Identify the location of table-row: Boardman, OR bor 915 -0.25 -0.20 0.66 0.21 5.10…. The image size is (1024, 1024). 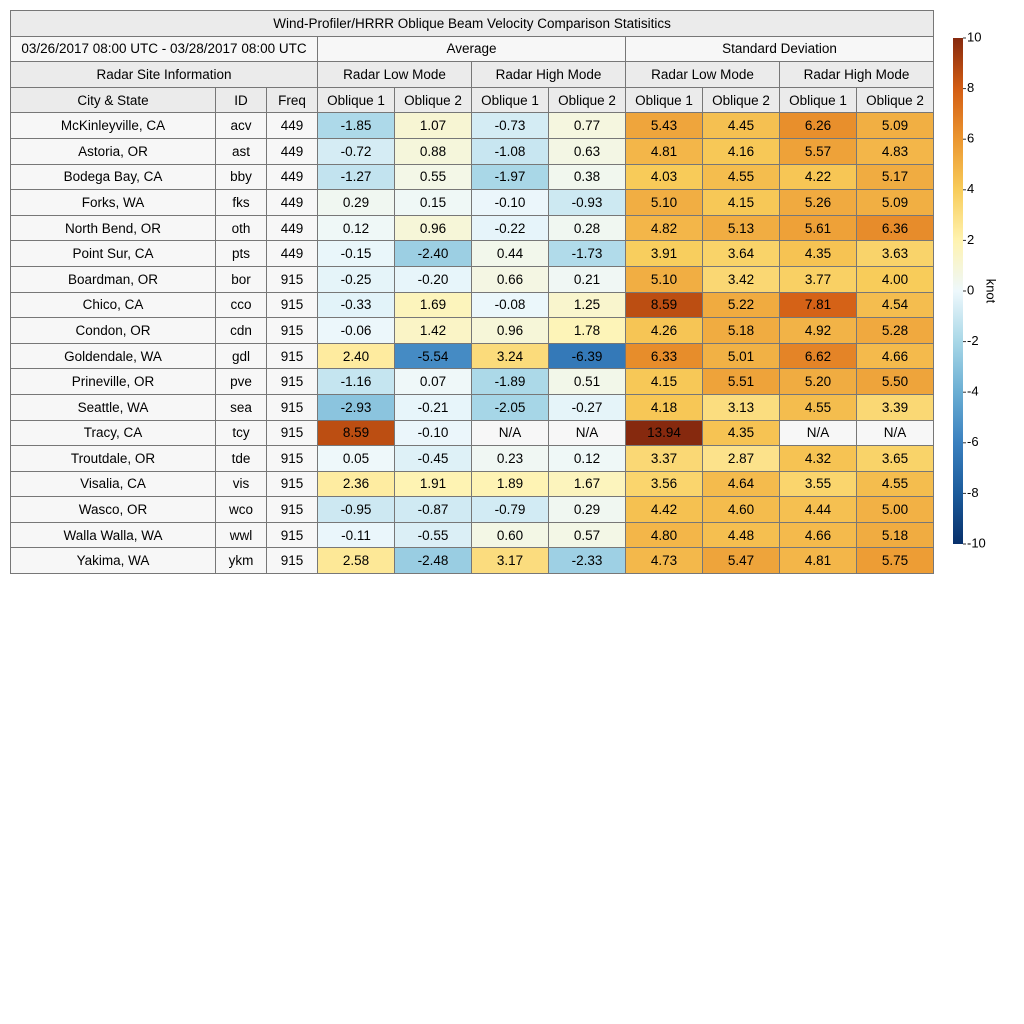
(472, 279).